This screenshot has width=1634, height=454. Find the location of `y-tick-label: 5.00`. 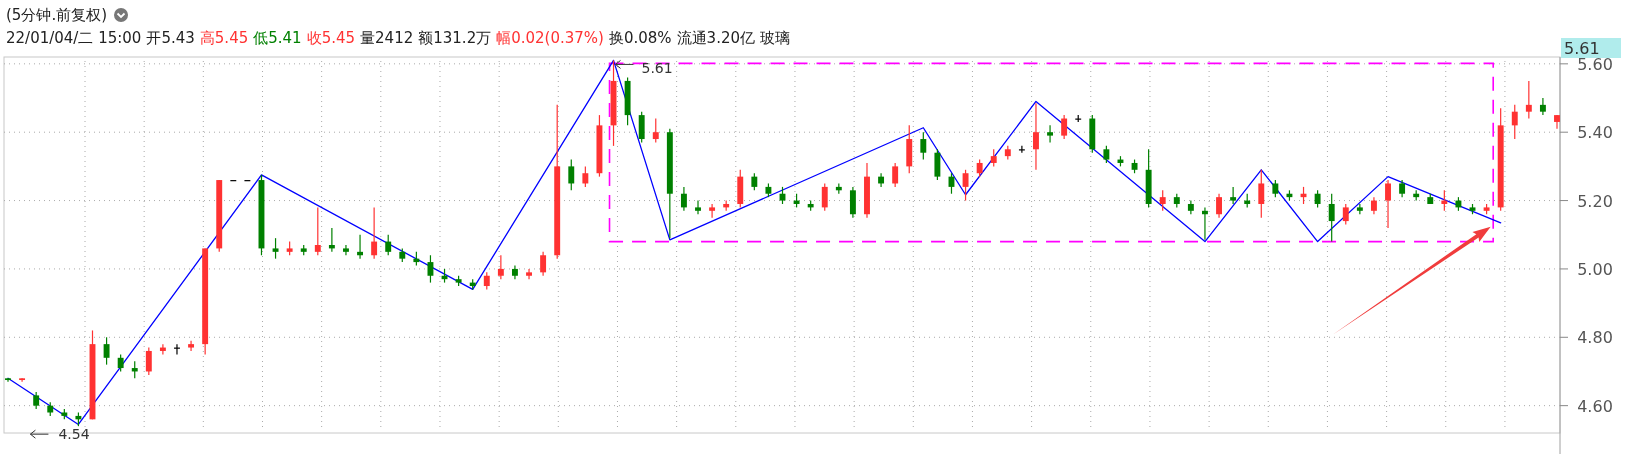

y-tick-label: 5.00 is located at coordinates (1595, 269).